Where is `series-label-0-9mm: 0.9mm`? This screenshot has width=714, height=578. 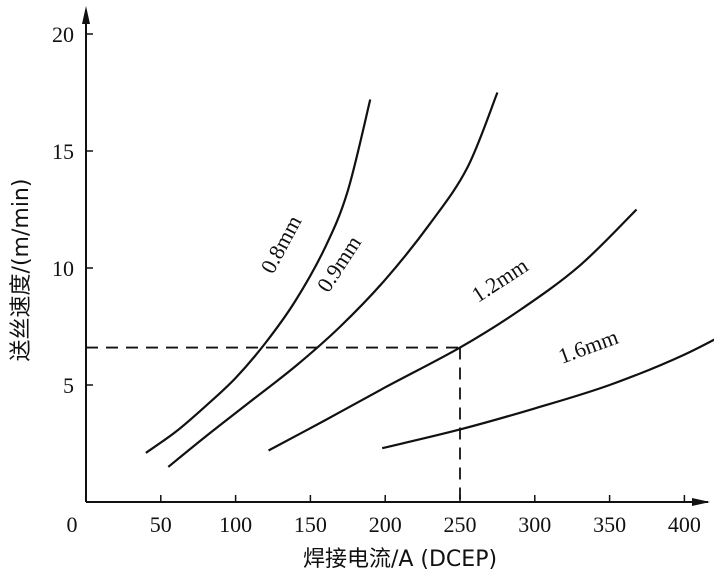 series-label-0-9mm: 0.9mm is located at coordinates (339, 263).